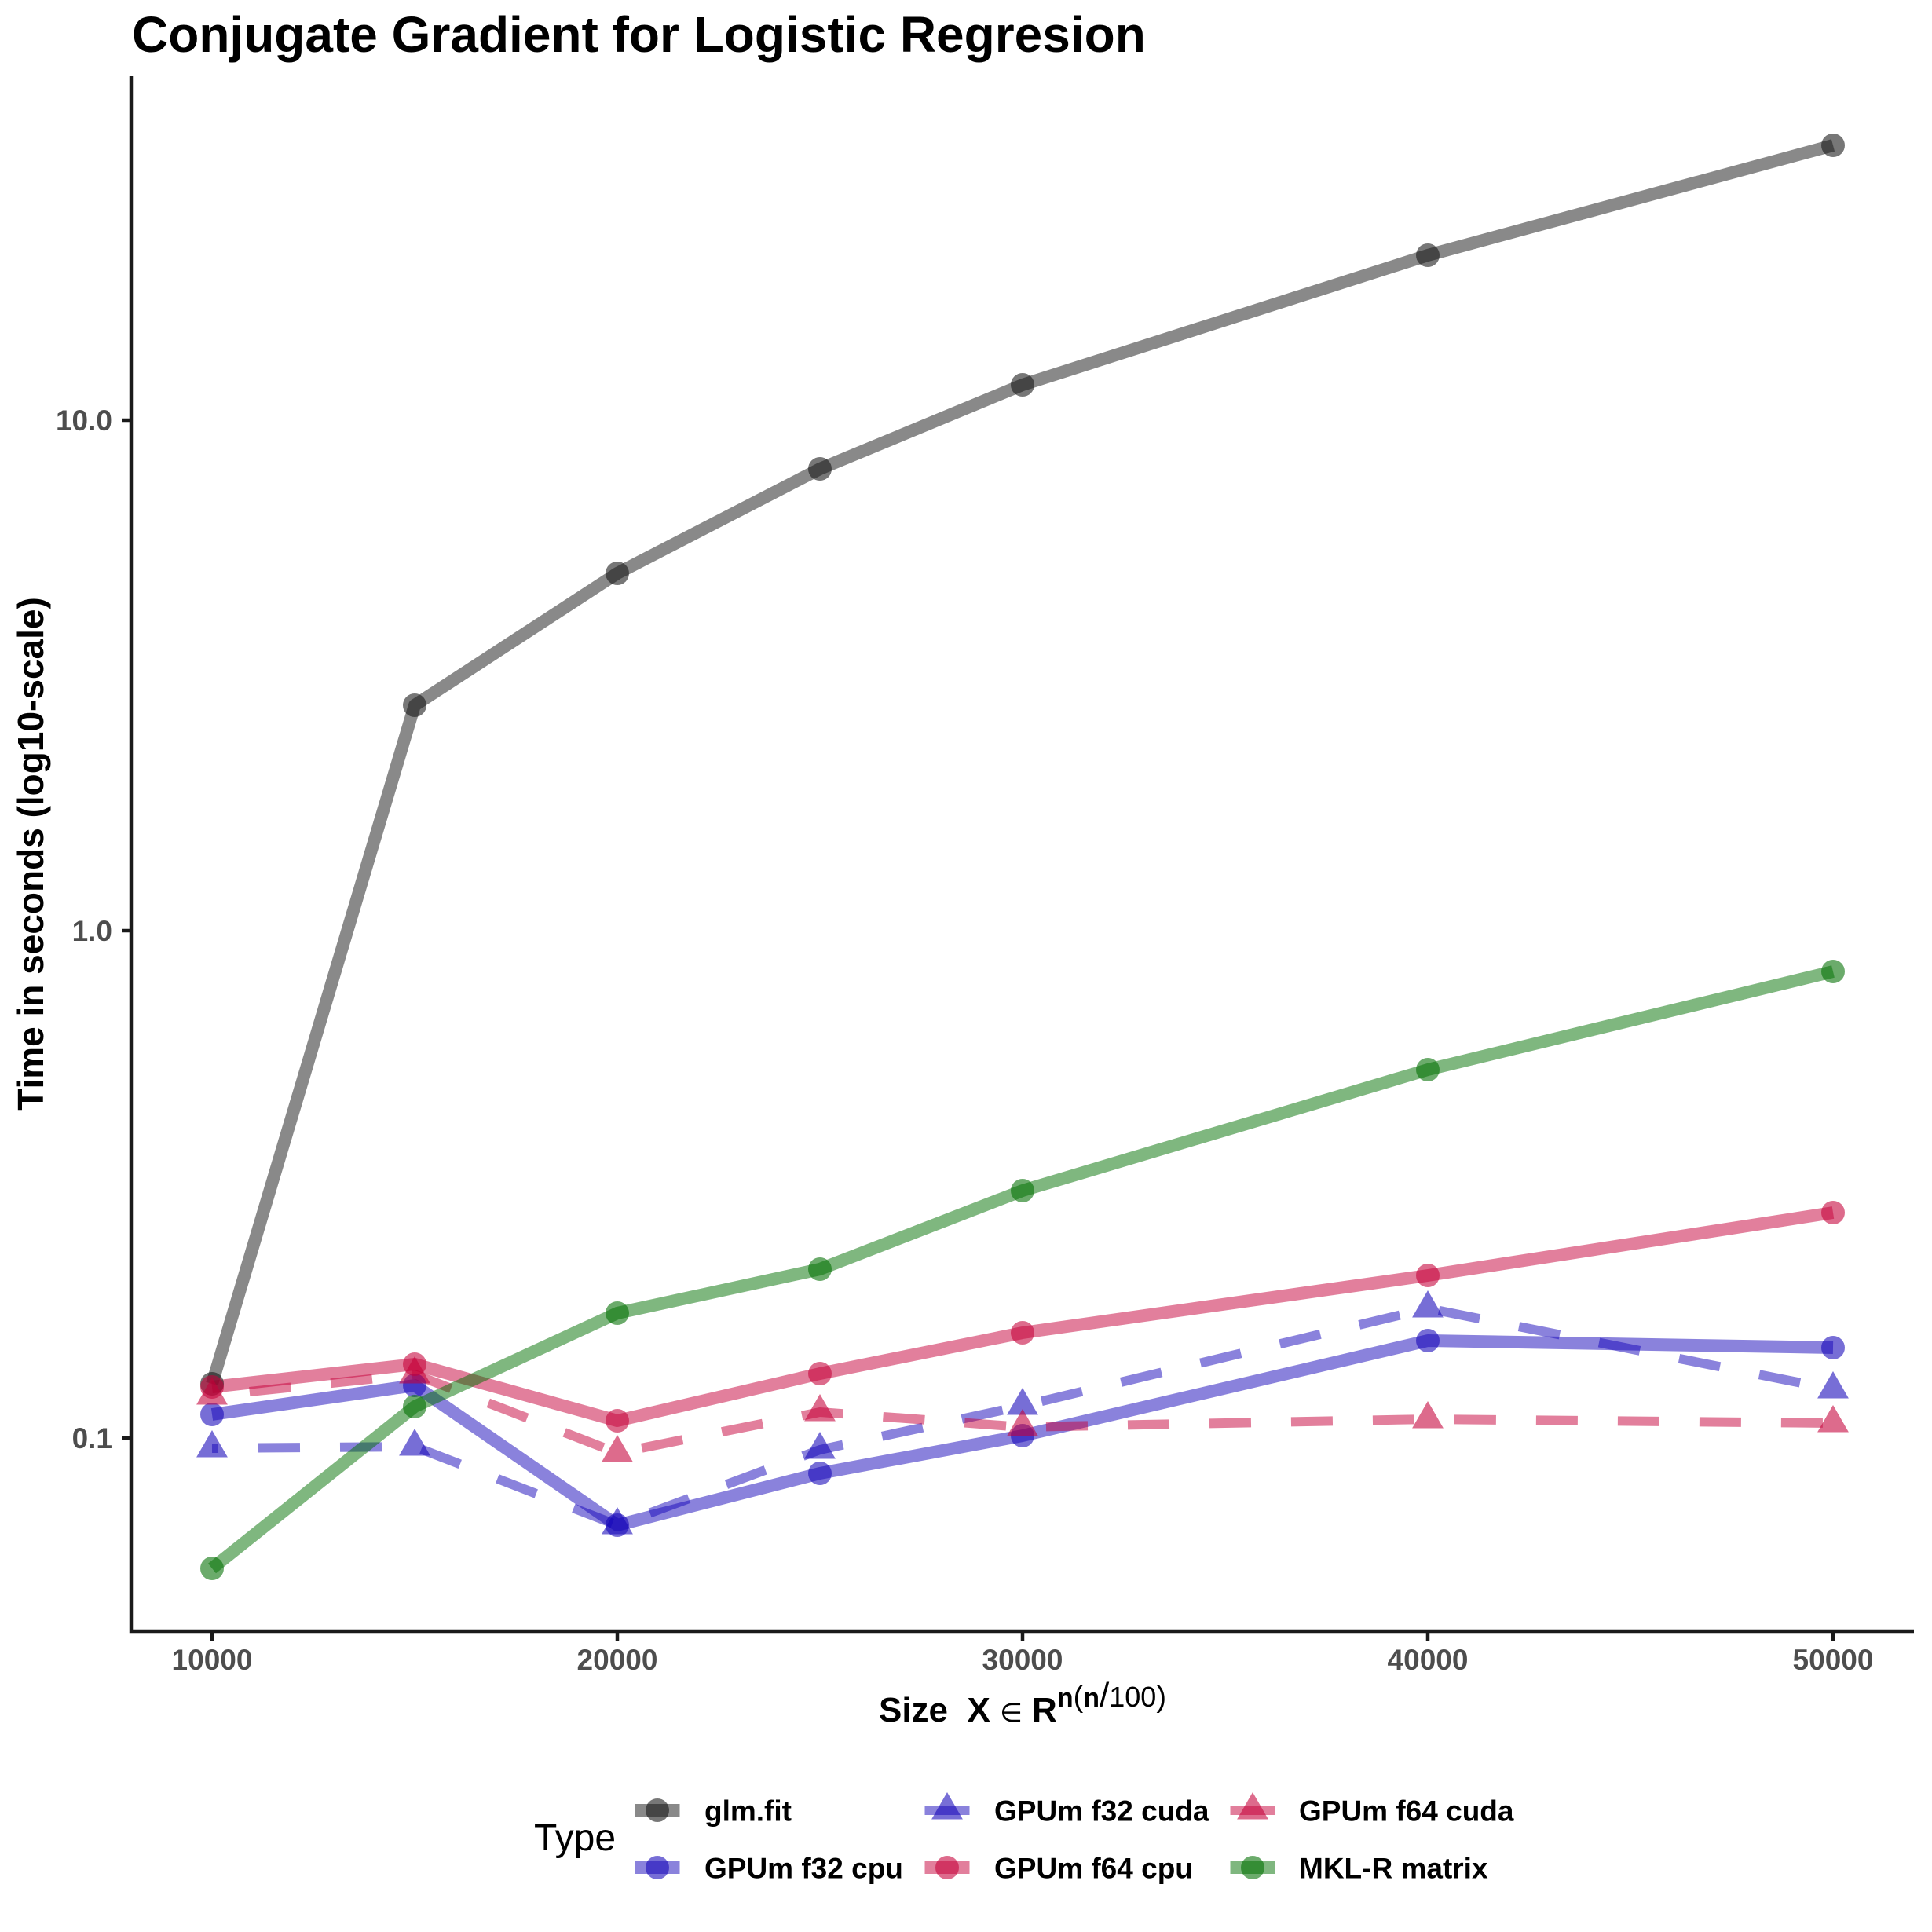 The image size is (1932, 1932). Describe the element at coordinates (92, 1438) in the screenshot. I see `svg-text: 0.1` at that location.